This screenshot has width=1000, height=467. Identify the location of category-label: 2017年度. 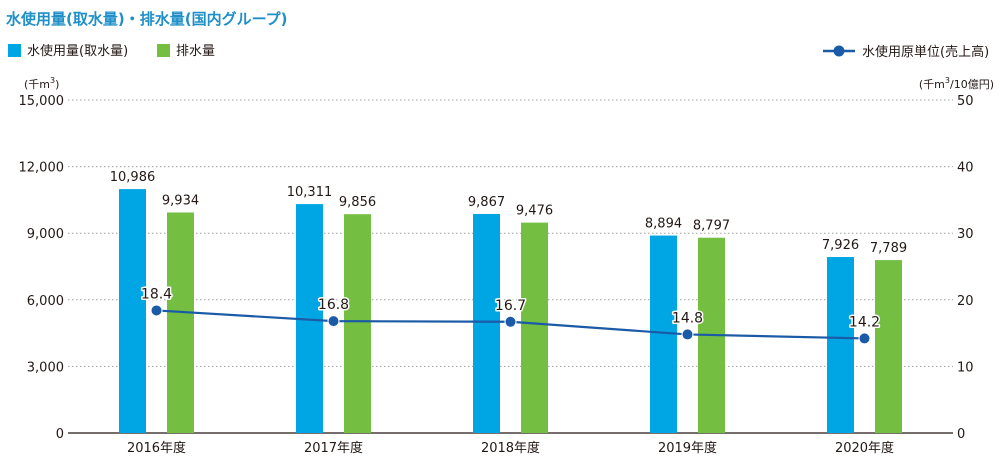
(333, 448).